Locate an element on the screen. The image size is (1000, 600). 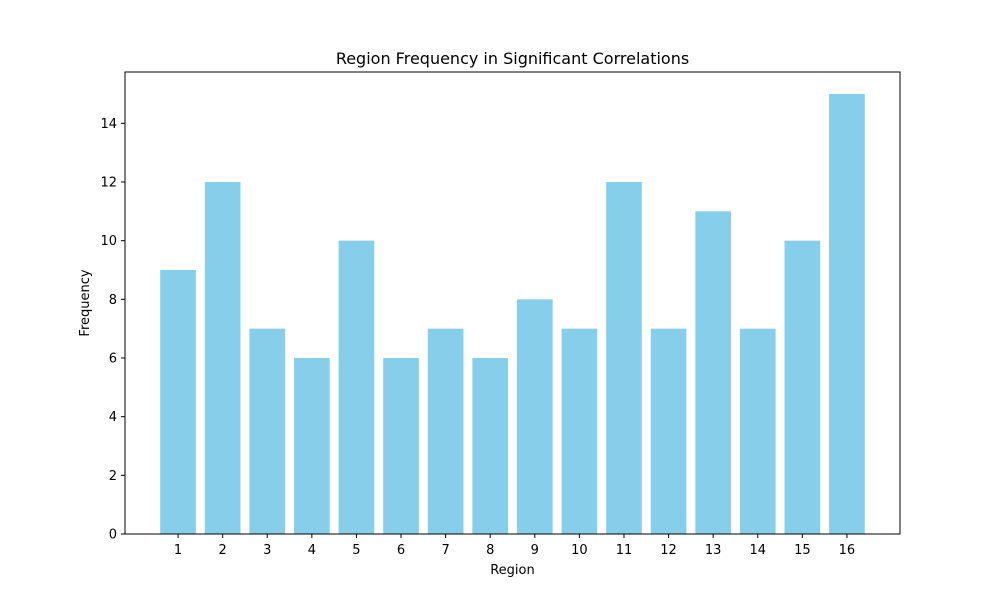
x-tick-label: 2 is located at coordinates (223, 550).